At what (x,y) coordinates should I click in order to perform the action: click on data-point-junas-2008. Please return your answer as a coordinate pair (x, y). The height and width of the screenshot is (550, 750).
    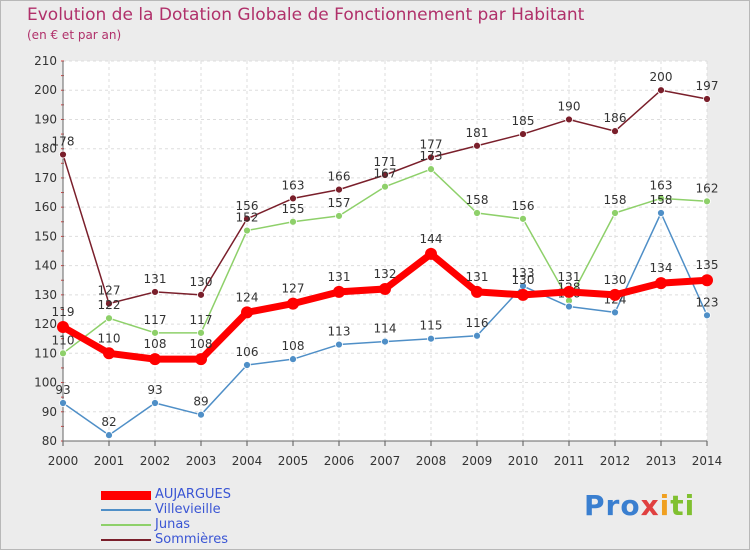
    Looking at the image, I should click on (431, 169).